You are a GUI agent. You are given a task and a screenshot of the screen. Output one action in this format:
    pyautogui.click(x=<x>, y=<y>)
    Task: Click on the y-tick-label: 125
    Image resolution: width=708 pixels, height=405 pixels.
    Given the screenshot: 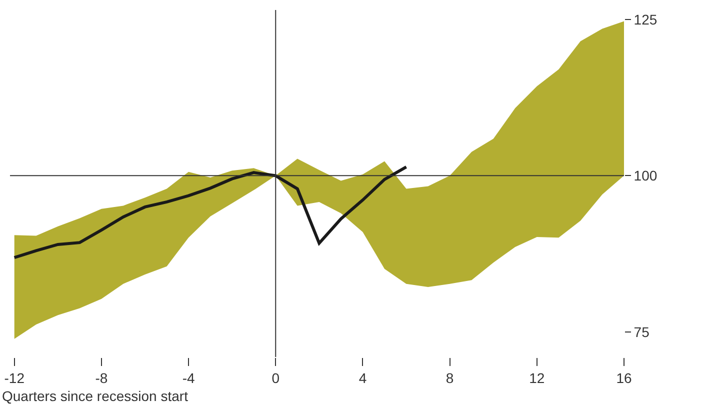 What is the action you would take?
    pyautogui.click(x=646, y=19)
    